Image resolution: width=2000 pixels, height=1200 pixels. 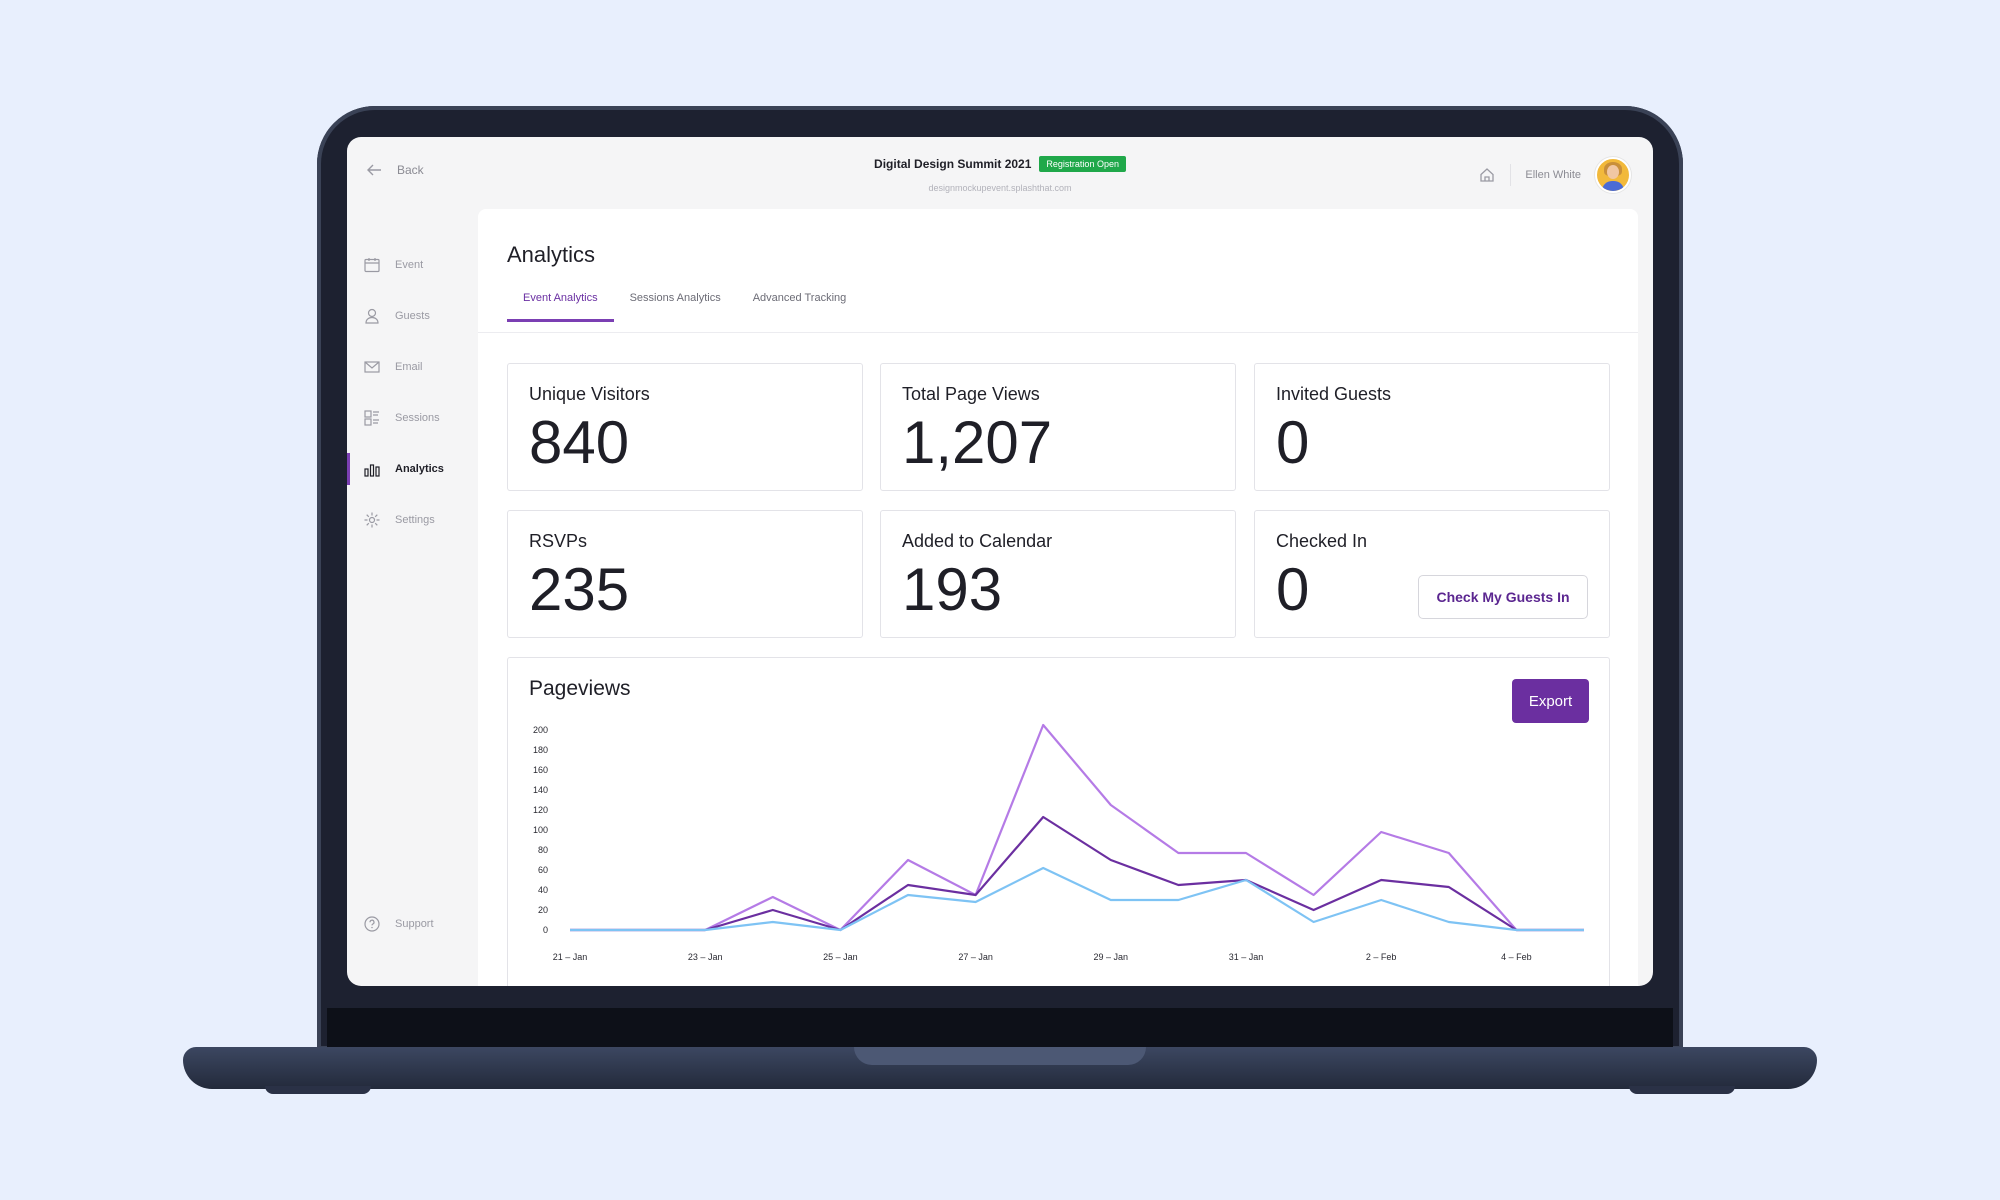 I want to click on stat-card-total-page-views: Total Page Views 1,207, so click(x=1058, y=427).